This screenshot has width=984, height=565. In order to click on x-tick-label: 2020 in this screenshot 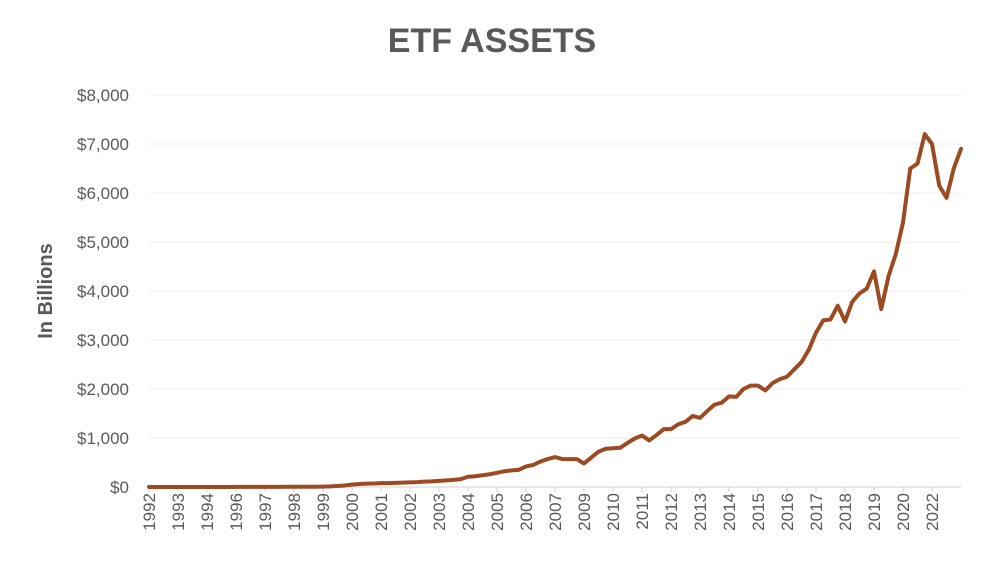, I will do `click(903, 512)`.